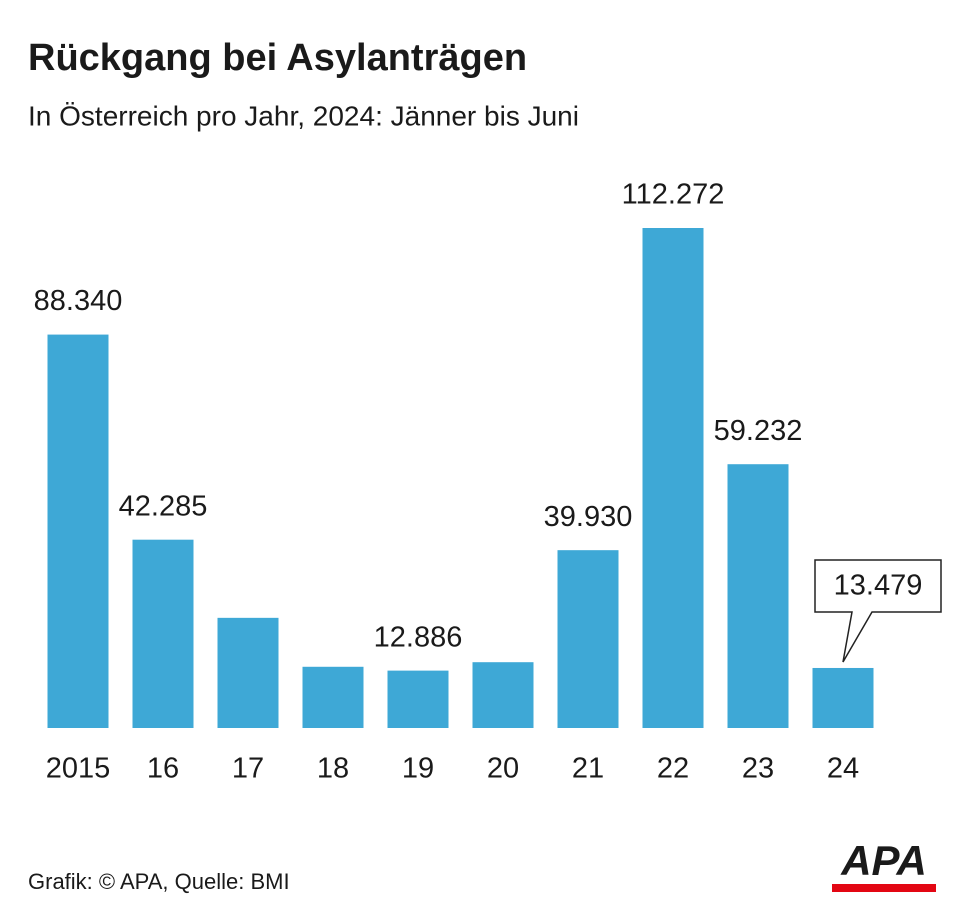  What do you see at coordinates (163, 769) in the screenshot?
I see `x-tick-label: 16` at bounding box center [163, 769].